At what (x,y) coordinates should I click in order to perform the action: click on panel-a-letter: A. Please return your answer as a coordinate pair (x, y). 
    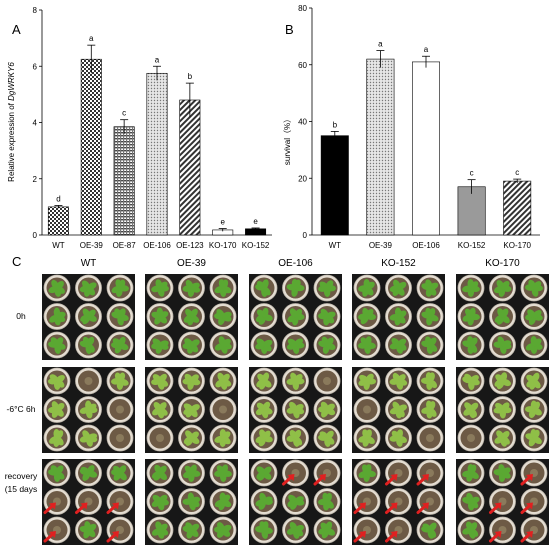
    Looking at the image, I should click on (16, 29).